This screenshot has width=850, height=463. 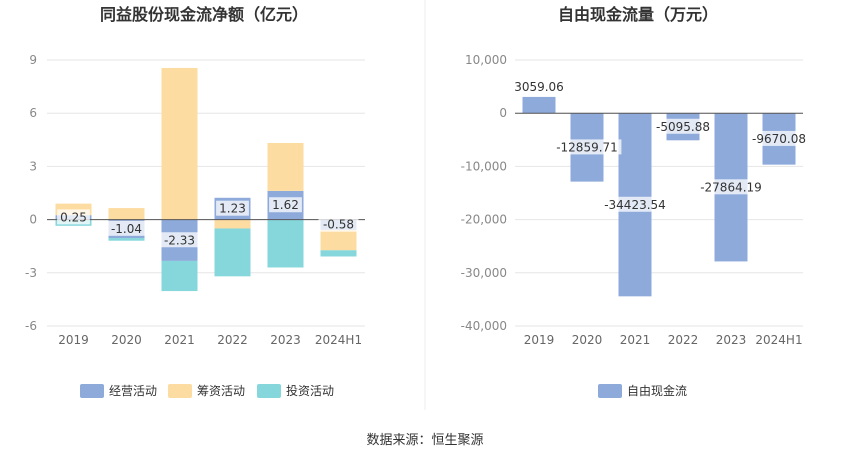 What do you see at coordinates (179, 340) in the screenshot?
I see `left-x-tick-label: 2021` at bounding box center [179, 340].